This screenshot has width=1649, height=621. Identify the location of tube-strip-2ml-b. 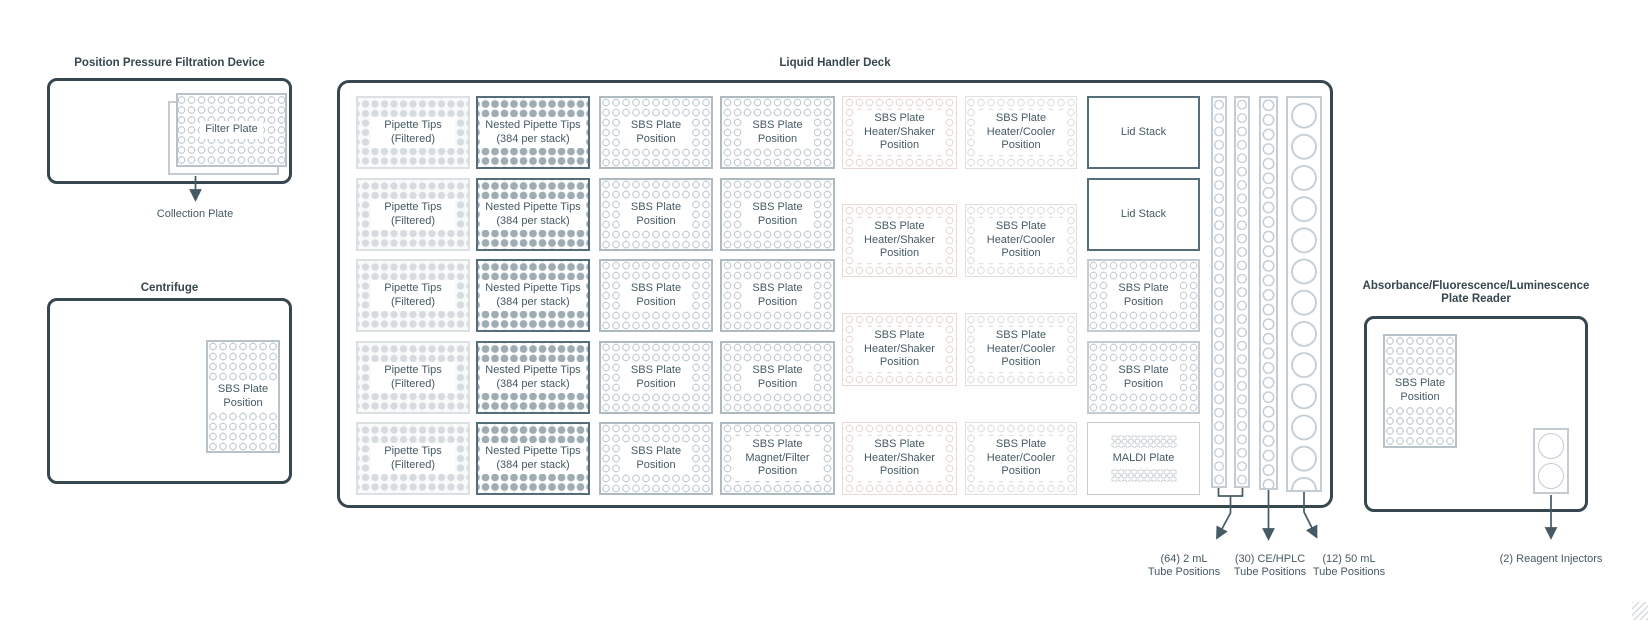
(1242, 292).